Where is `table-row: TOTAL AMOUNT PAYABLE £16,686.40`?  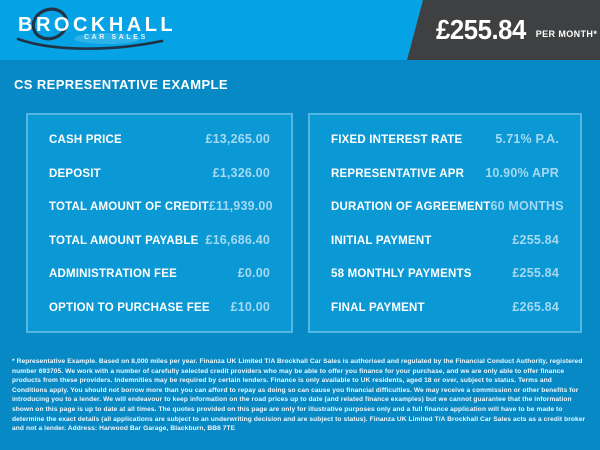 table-row: TOTAL AMOUNT PAYABLE £16,686.40 is located at coordinates (159, 240).